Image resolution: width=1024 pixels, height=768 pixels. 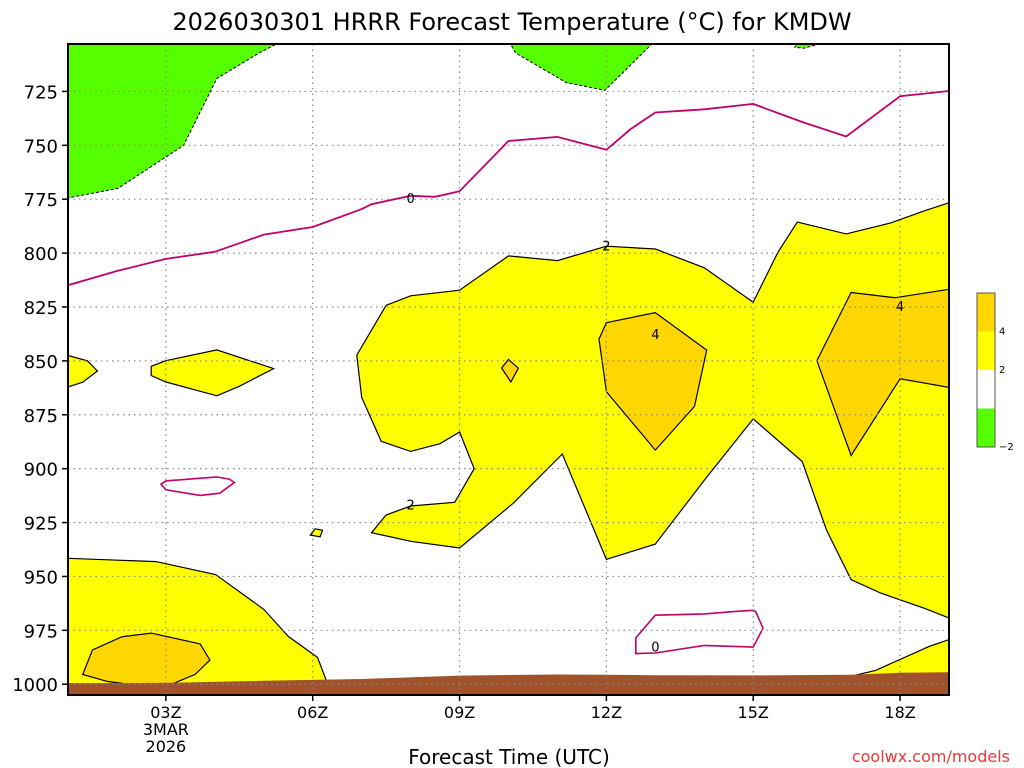 What do you see at coordinates (35, 685) in the screenshot?
I see `y-tick-label: 1000` at bounding box center [35, 685].